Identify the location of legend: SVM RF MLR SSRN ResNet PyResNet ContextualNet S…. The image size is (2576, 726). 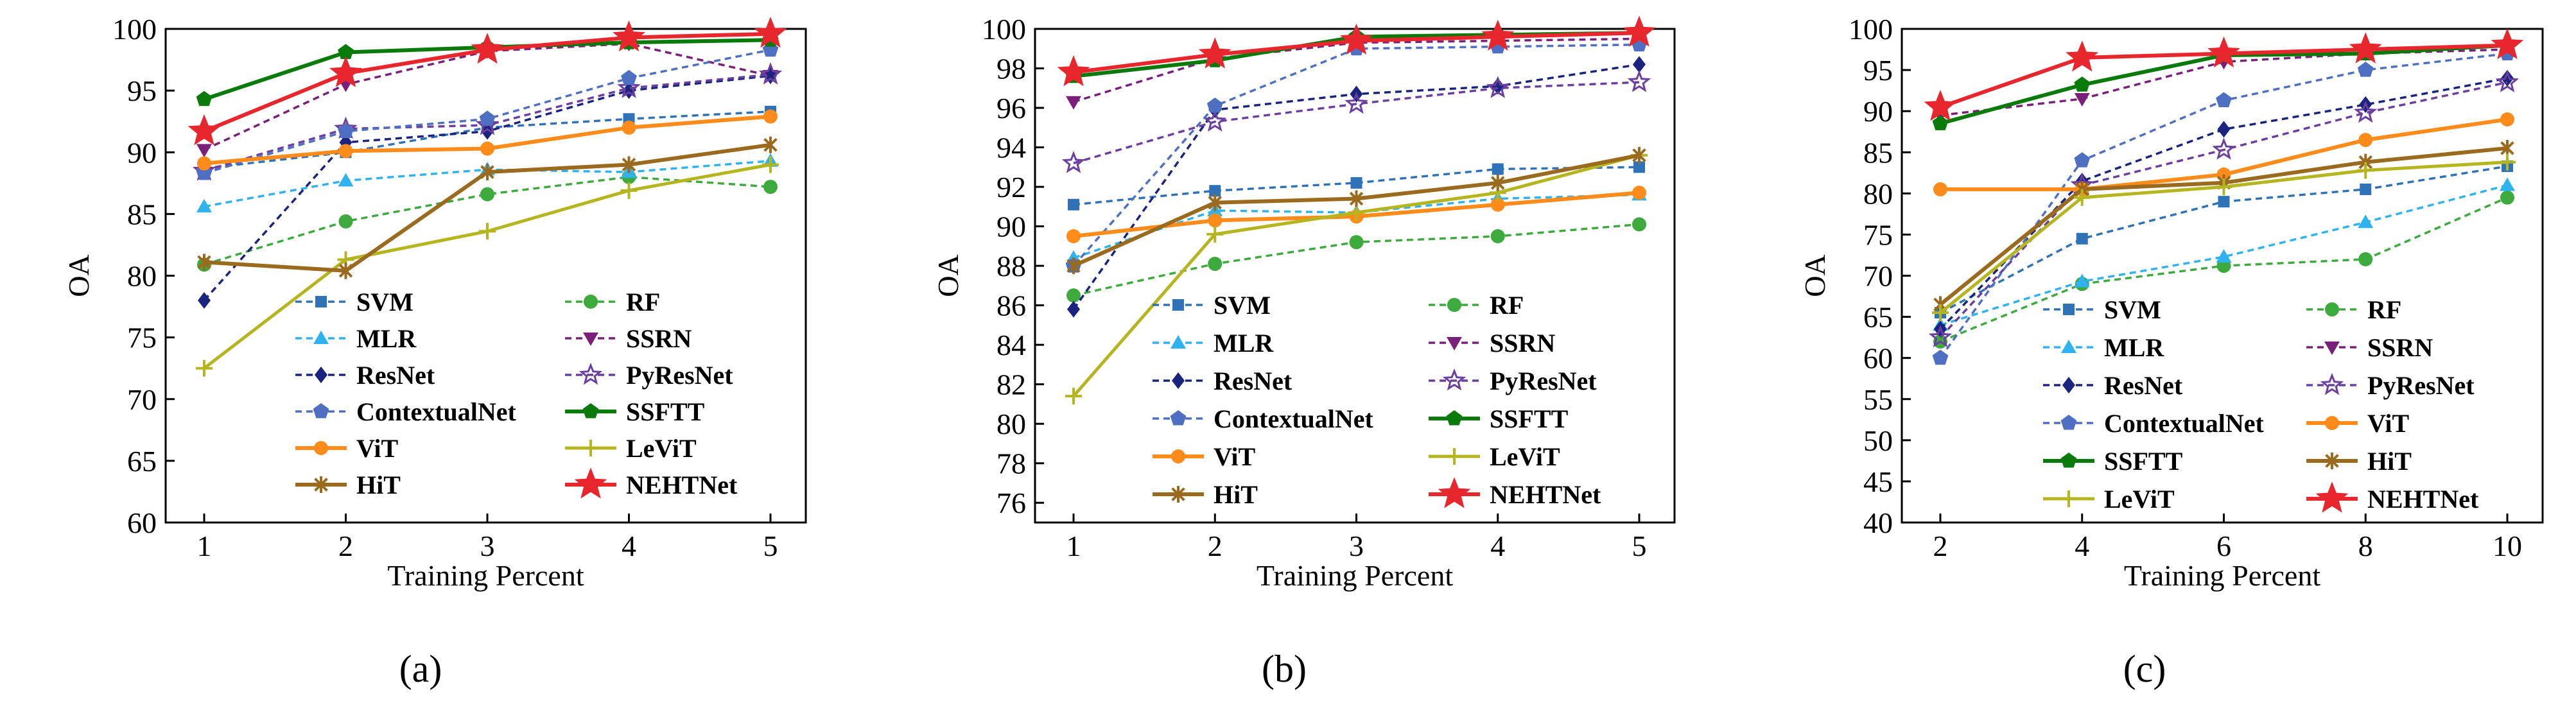
(1377, 400).